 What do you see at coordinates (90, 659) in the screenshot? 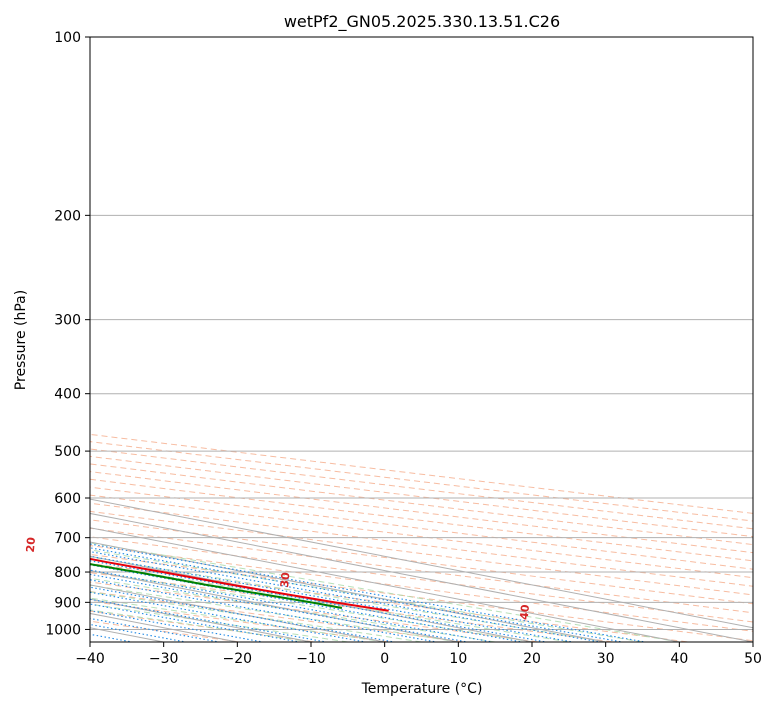
I see `x-tick-label: −40` at bounding box center [90, 659].